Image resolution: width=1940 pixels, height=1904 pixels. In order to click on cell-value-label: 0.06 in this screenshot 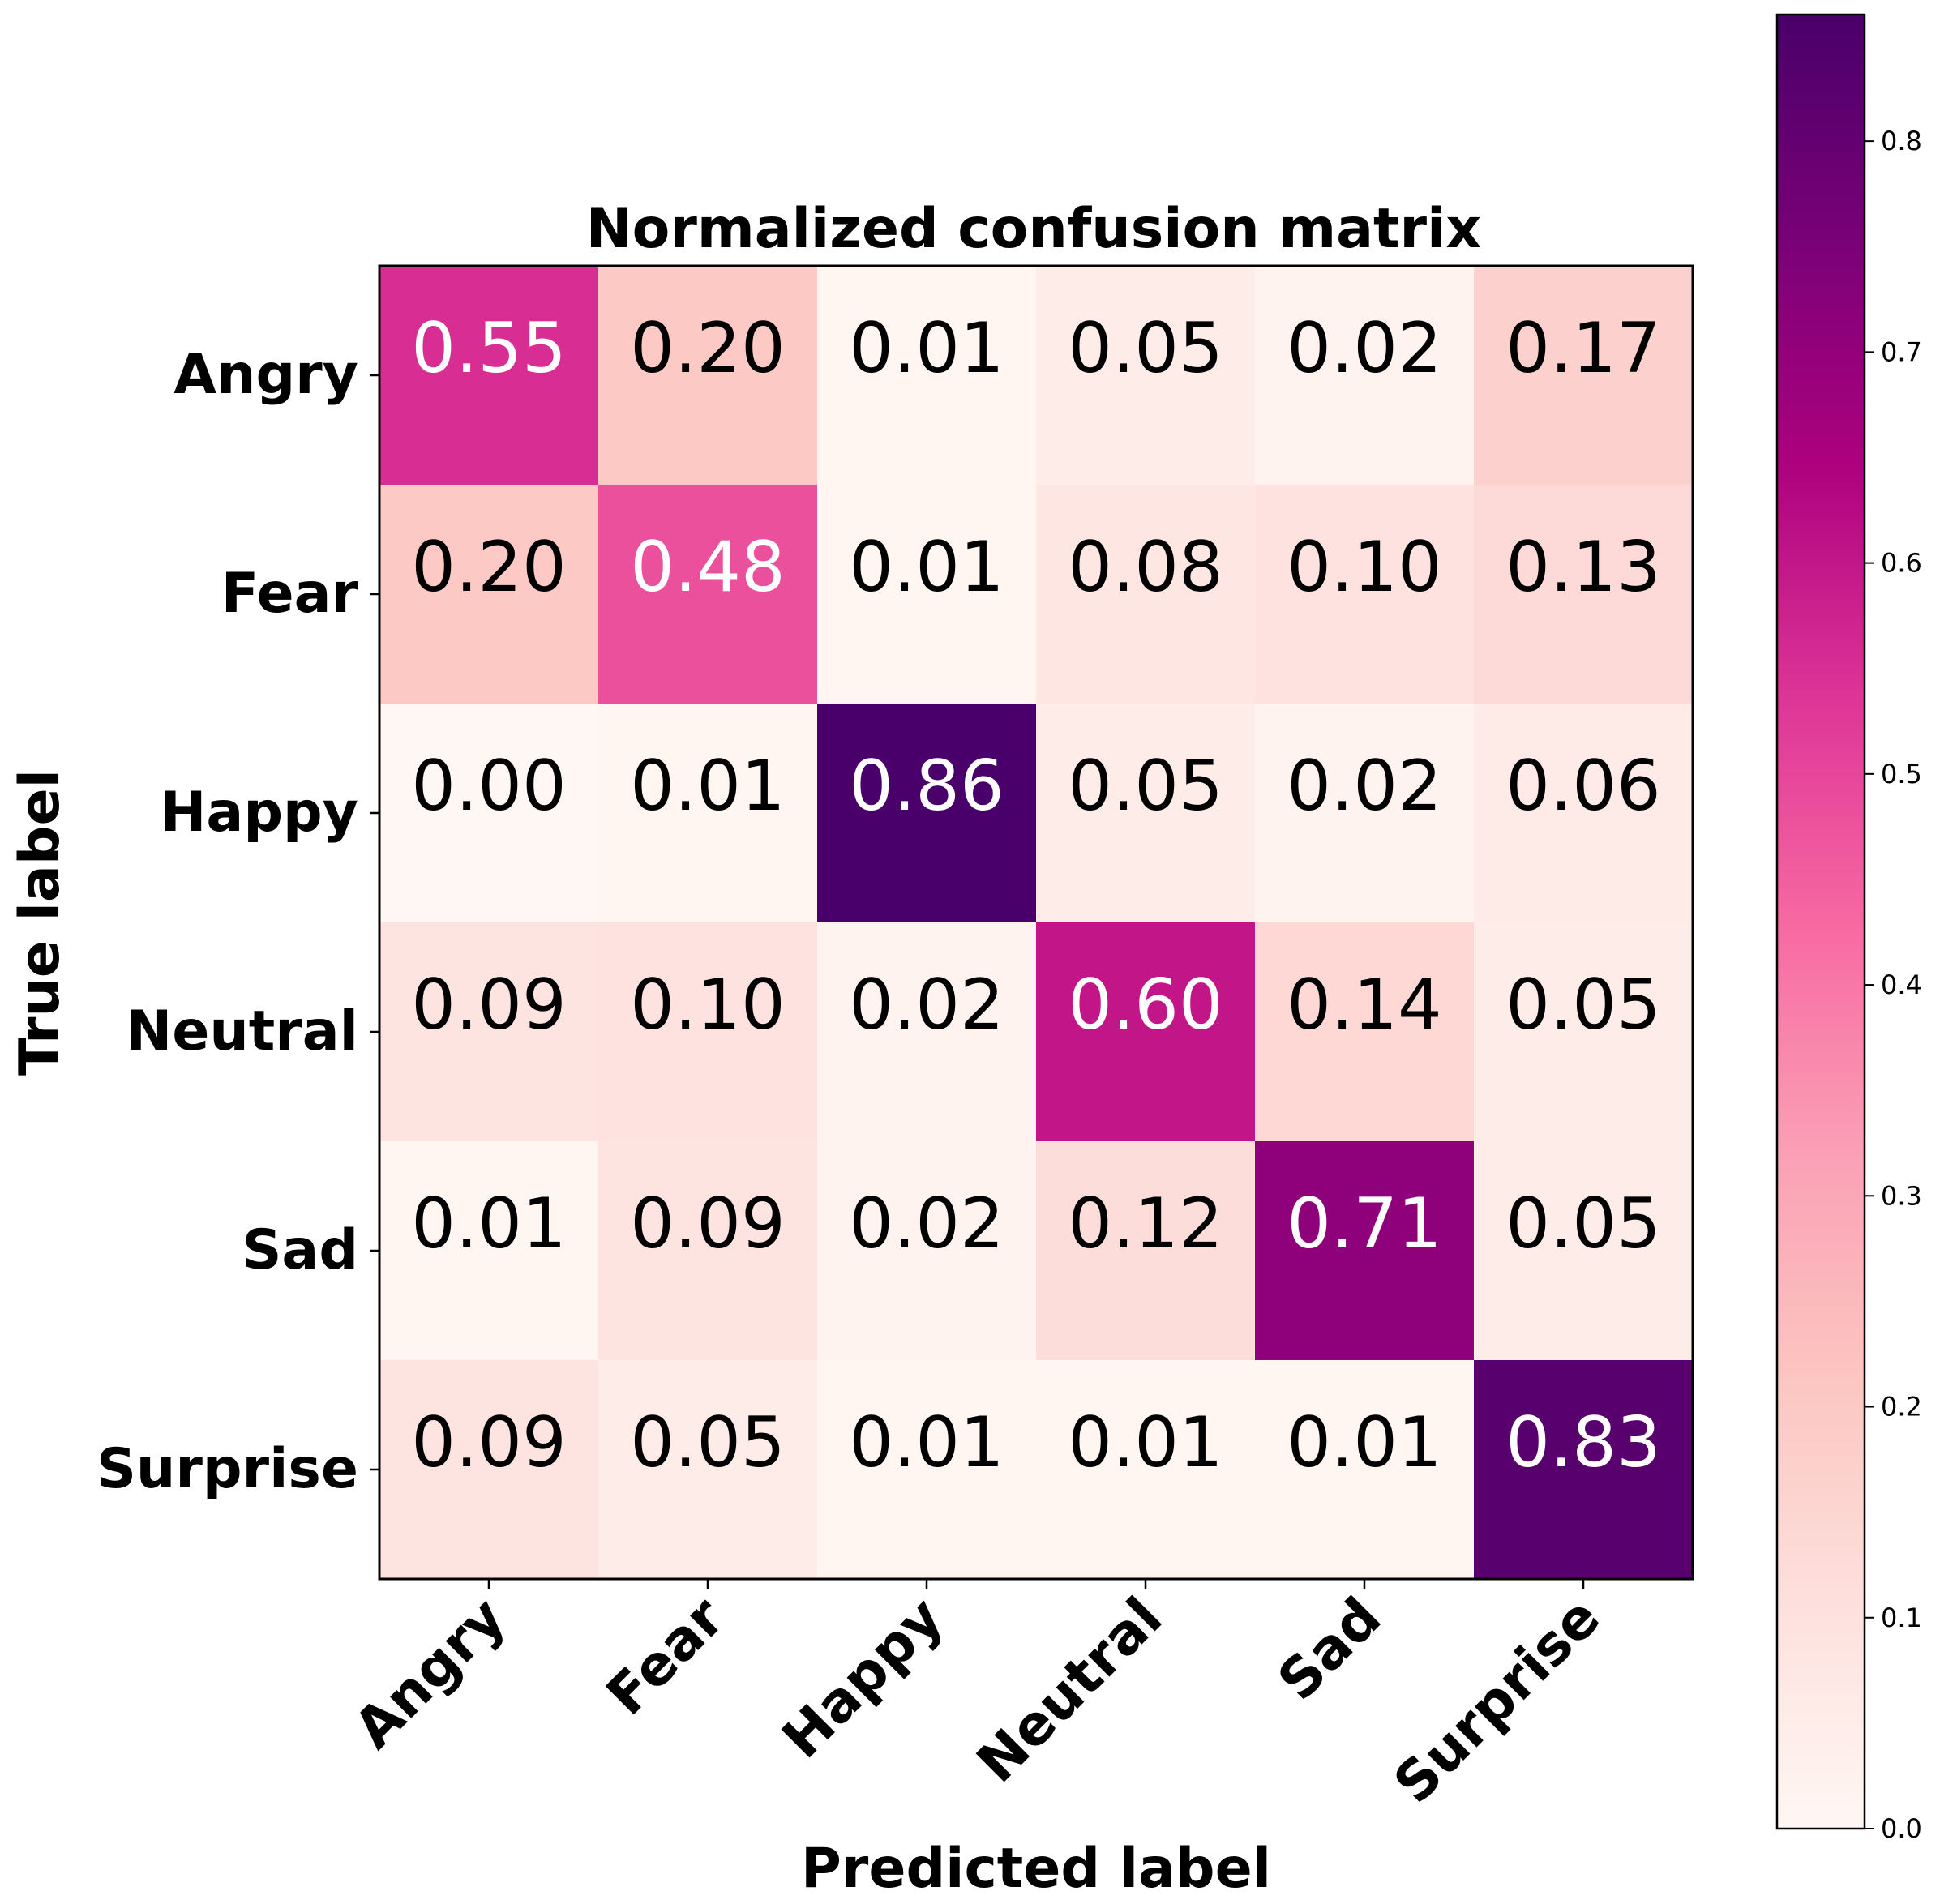, I will do `click(1583, 787)`.